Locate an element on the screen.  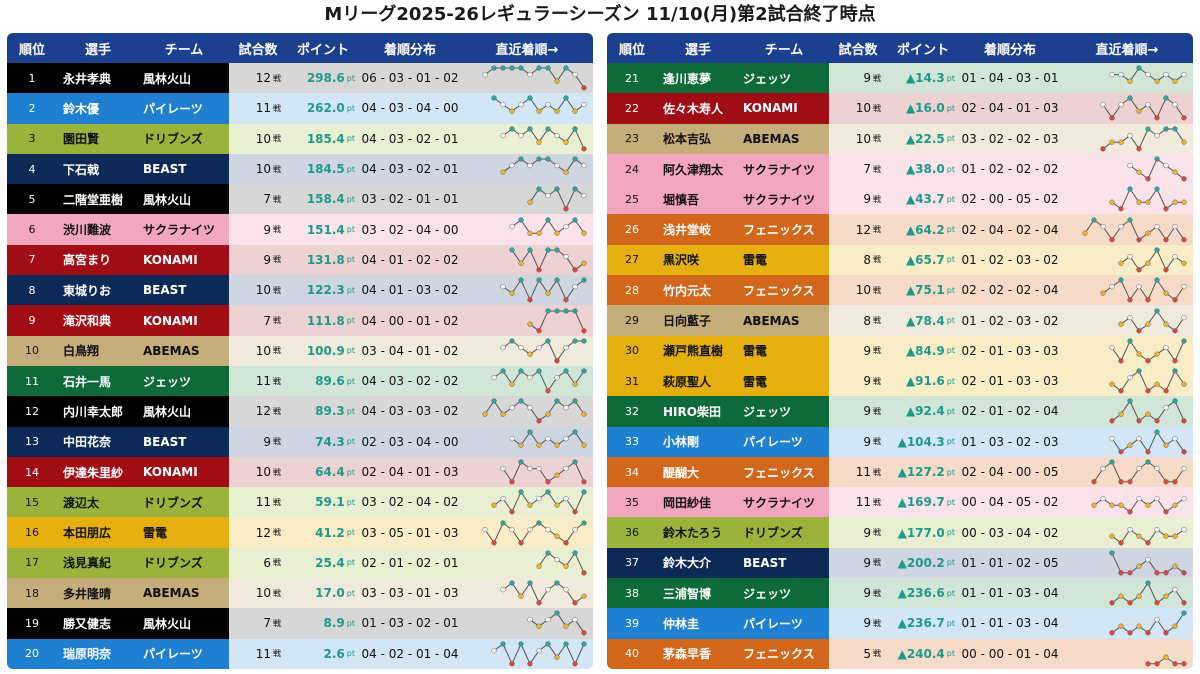
rank-cell: 24 is located at coordinates (632, 169).